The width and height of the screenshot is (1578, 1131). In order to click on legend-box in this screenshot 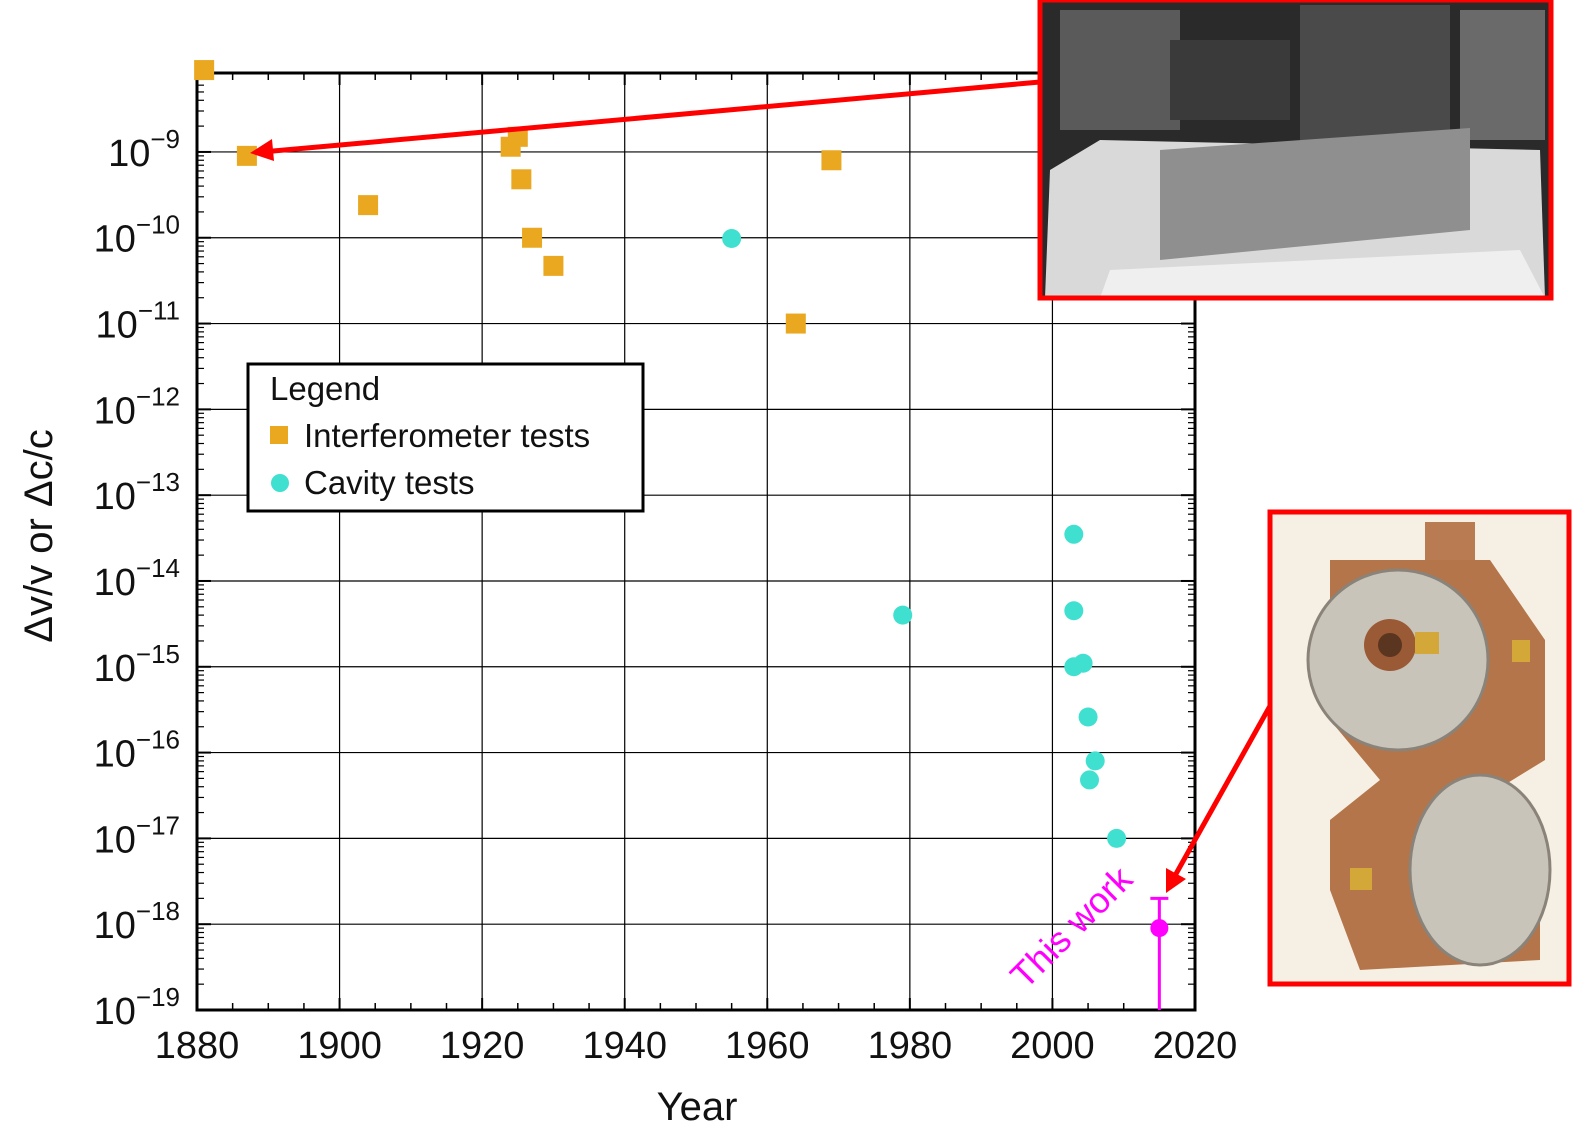, I will do `click(445, 437)`.